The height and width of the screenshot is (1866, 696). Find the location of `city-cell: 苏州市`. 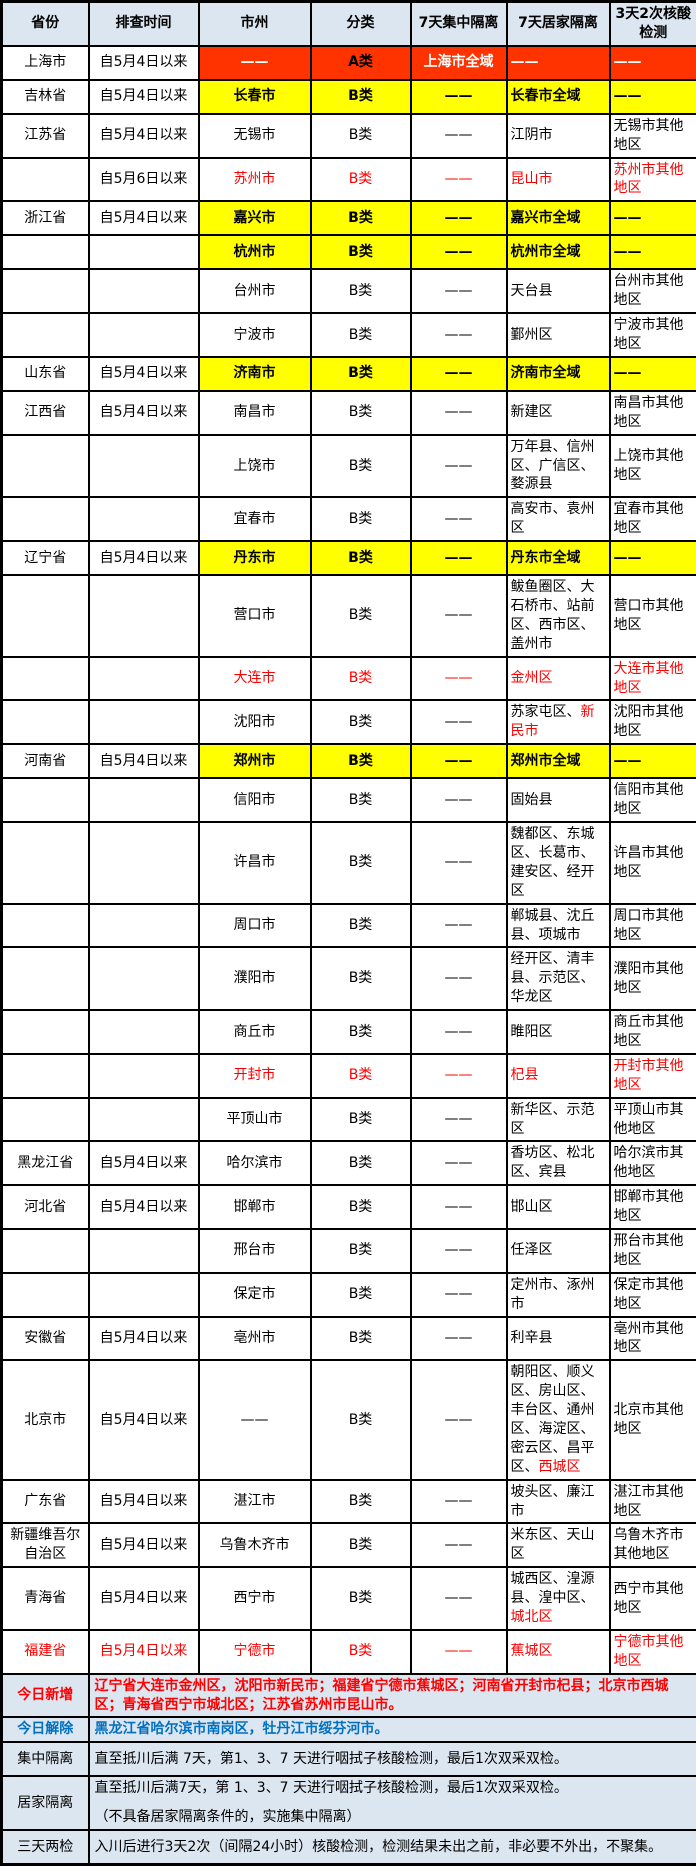

city-cell: 苏州市 is located at coordinates (255, 180).